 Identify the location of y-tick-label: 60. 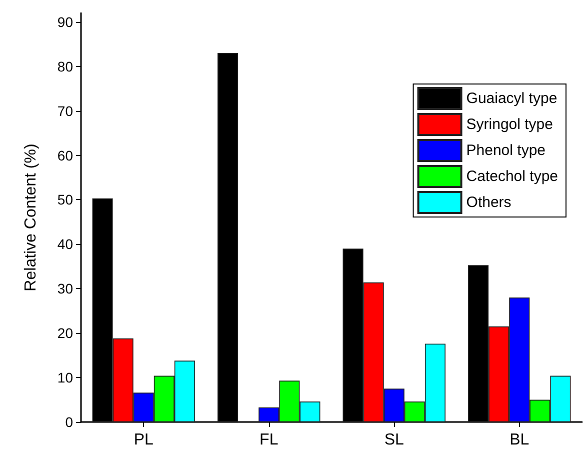
(65, 155).